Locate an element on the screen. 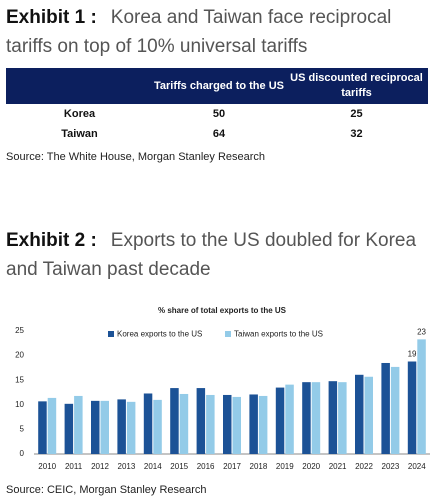  x-tick-label: 2014 is located at coordinates (153, 466).